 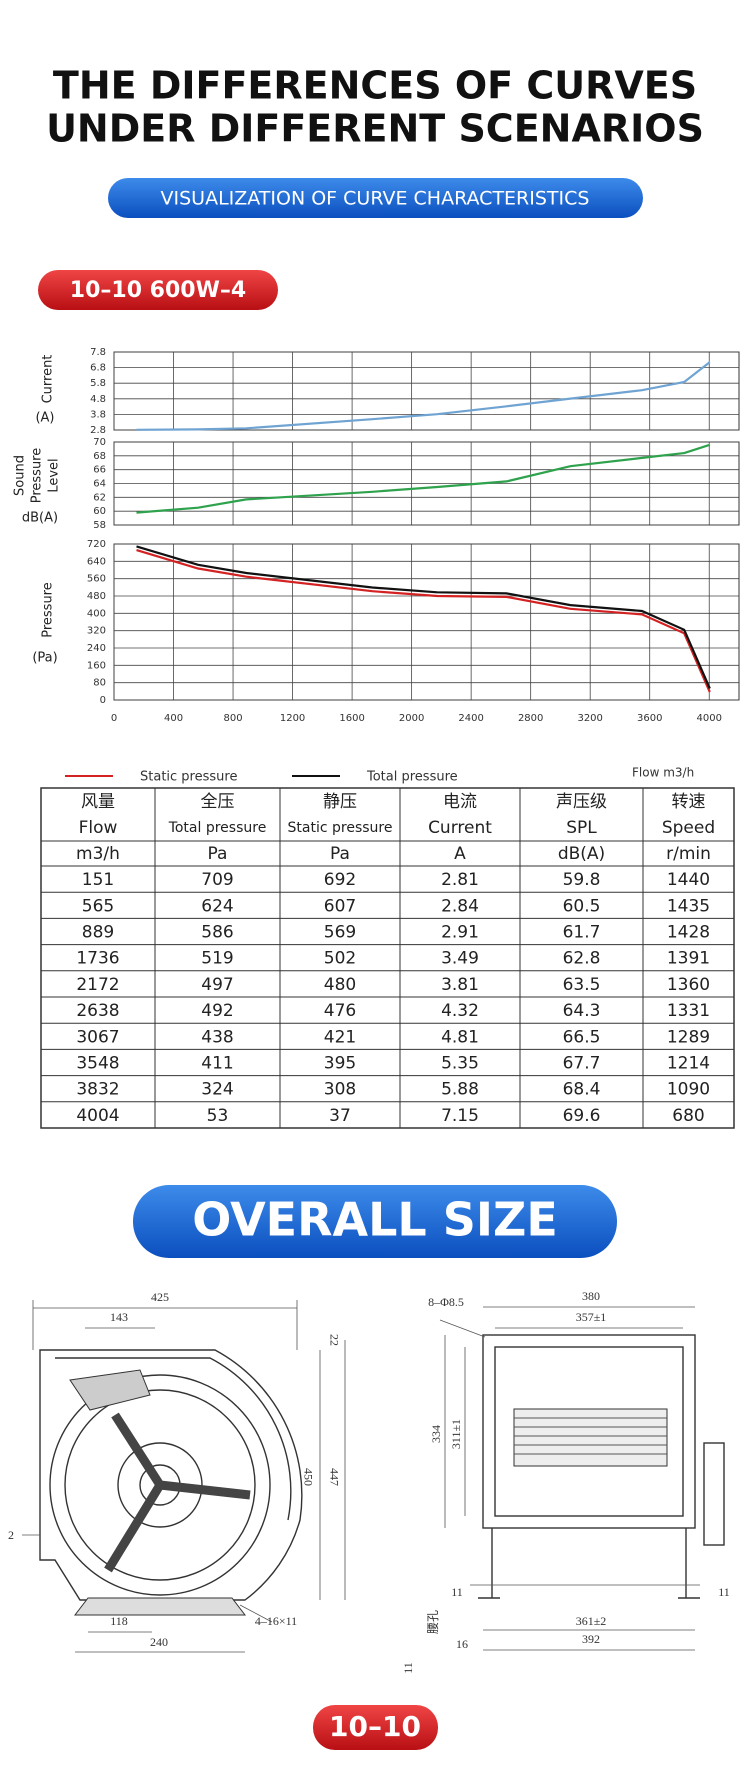 What do you see at coordinates (96, 561) in the screenshot?
I see `y-tick-label: 640` at bounding box center [96, 561].